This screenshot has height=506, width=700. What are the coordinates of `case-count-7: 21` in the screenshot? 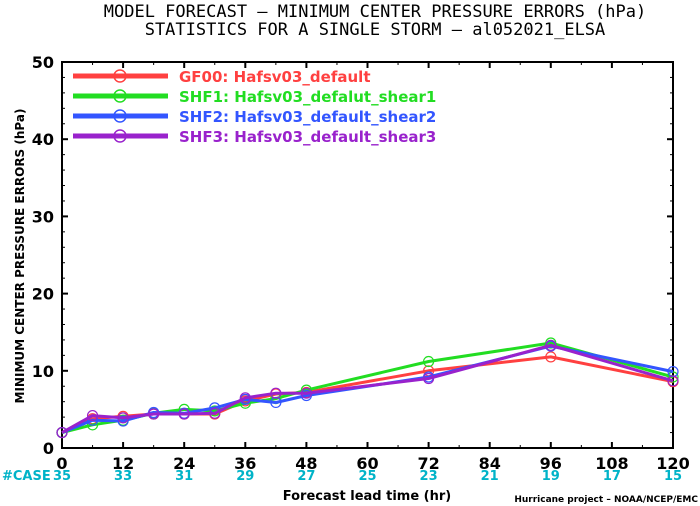 It's located at (490, 476).